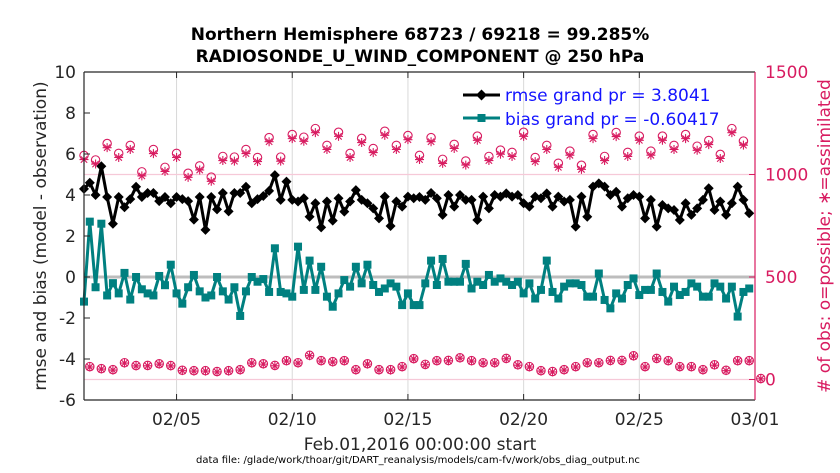  I want to click on y-tick-label: 0, so click(70, 278).